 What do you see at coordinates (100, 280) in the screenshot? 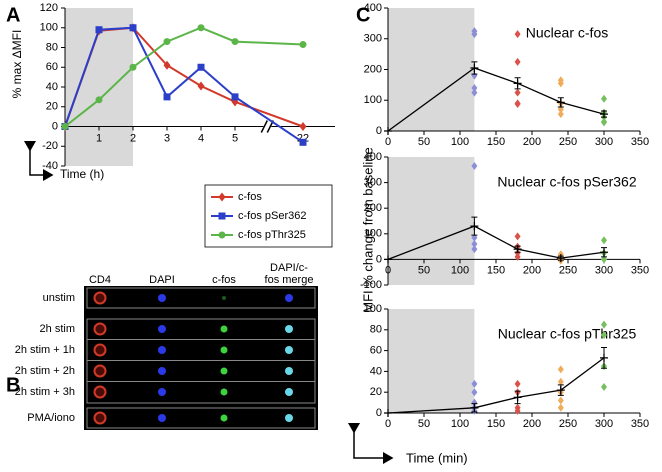
I see `column-header-box: CD4` at bounding box center [100, 280].